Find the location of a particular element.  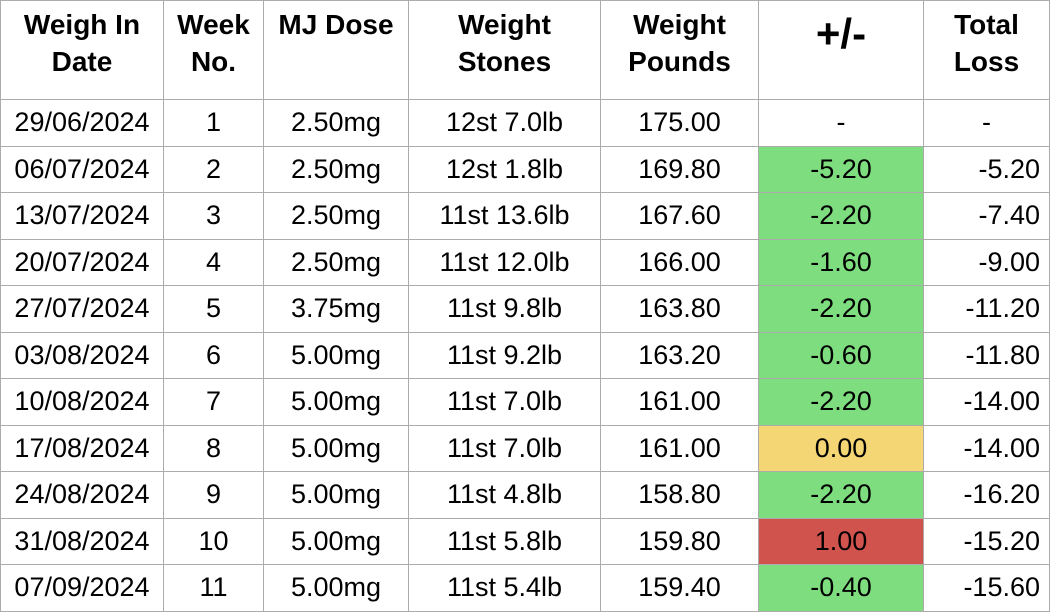

cell-week: 7 is located at coordinates (213, 402).